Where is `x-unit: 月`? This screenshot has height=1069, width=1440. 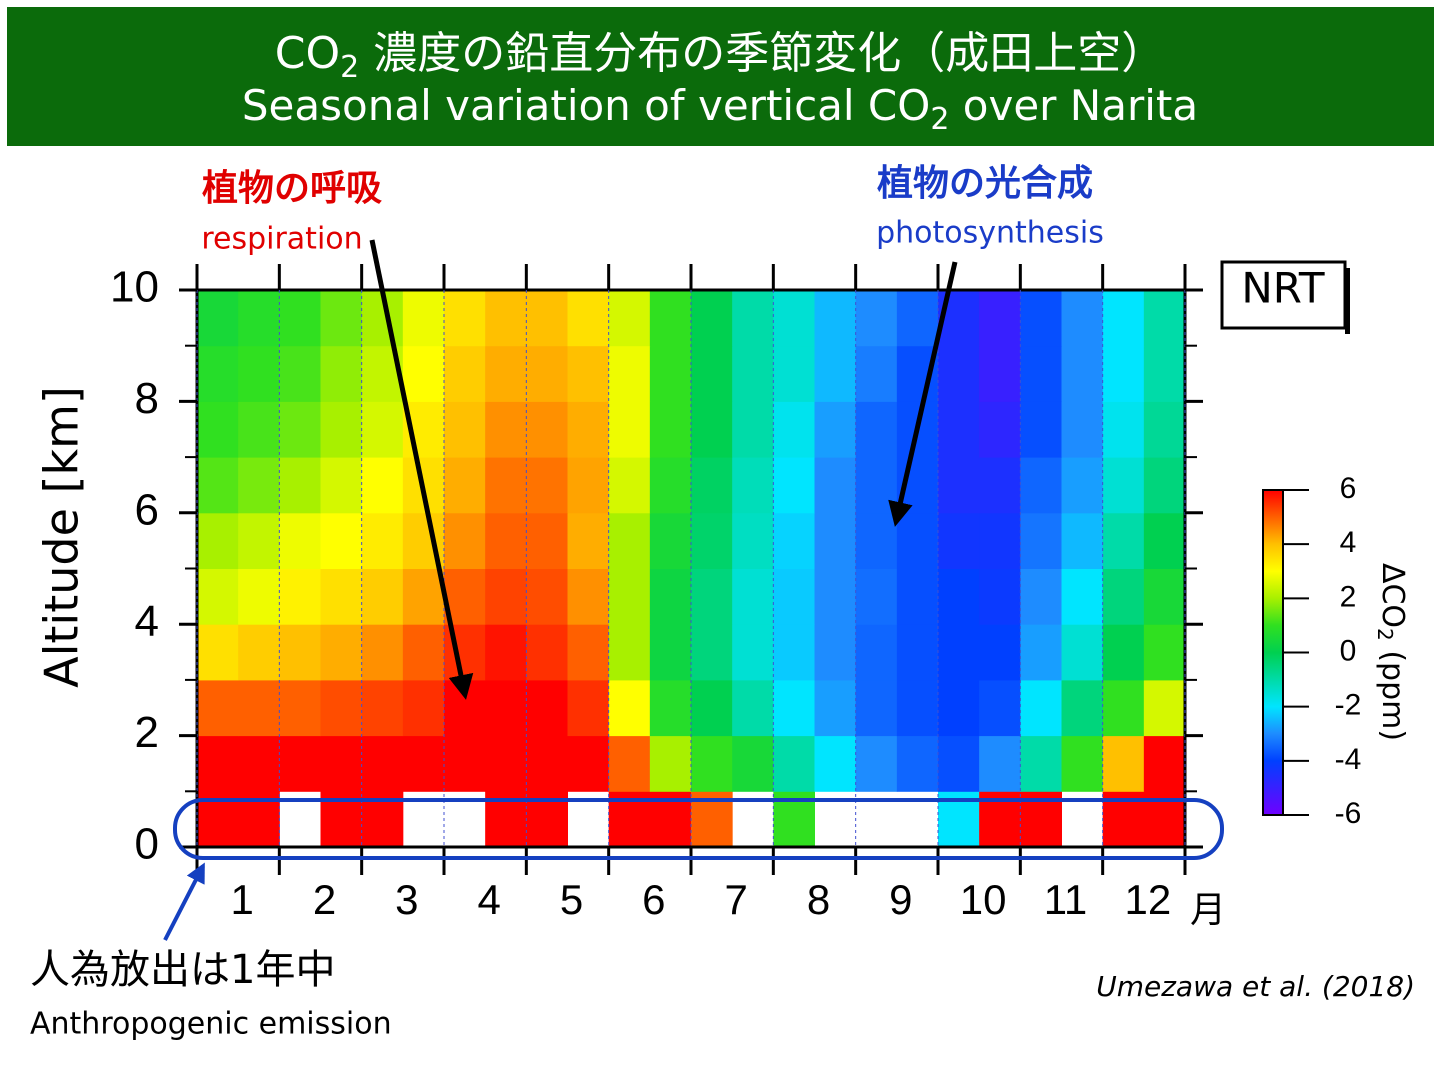 x-unit: 月 is located at coordinates (1208, 910).